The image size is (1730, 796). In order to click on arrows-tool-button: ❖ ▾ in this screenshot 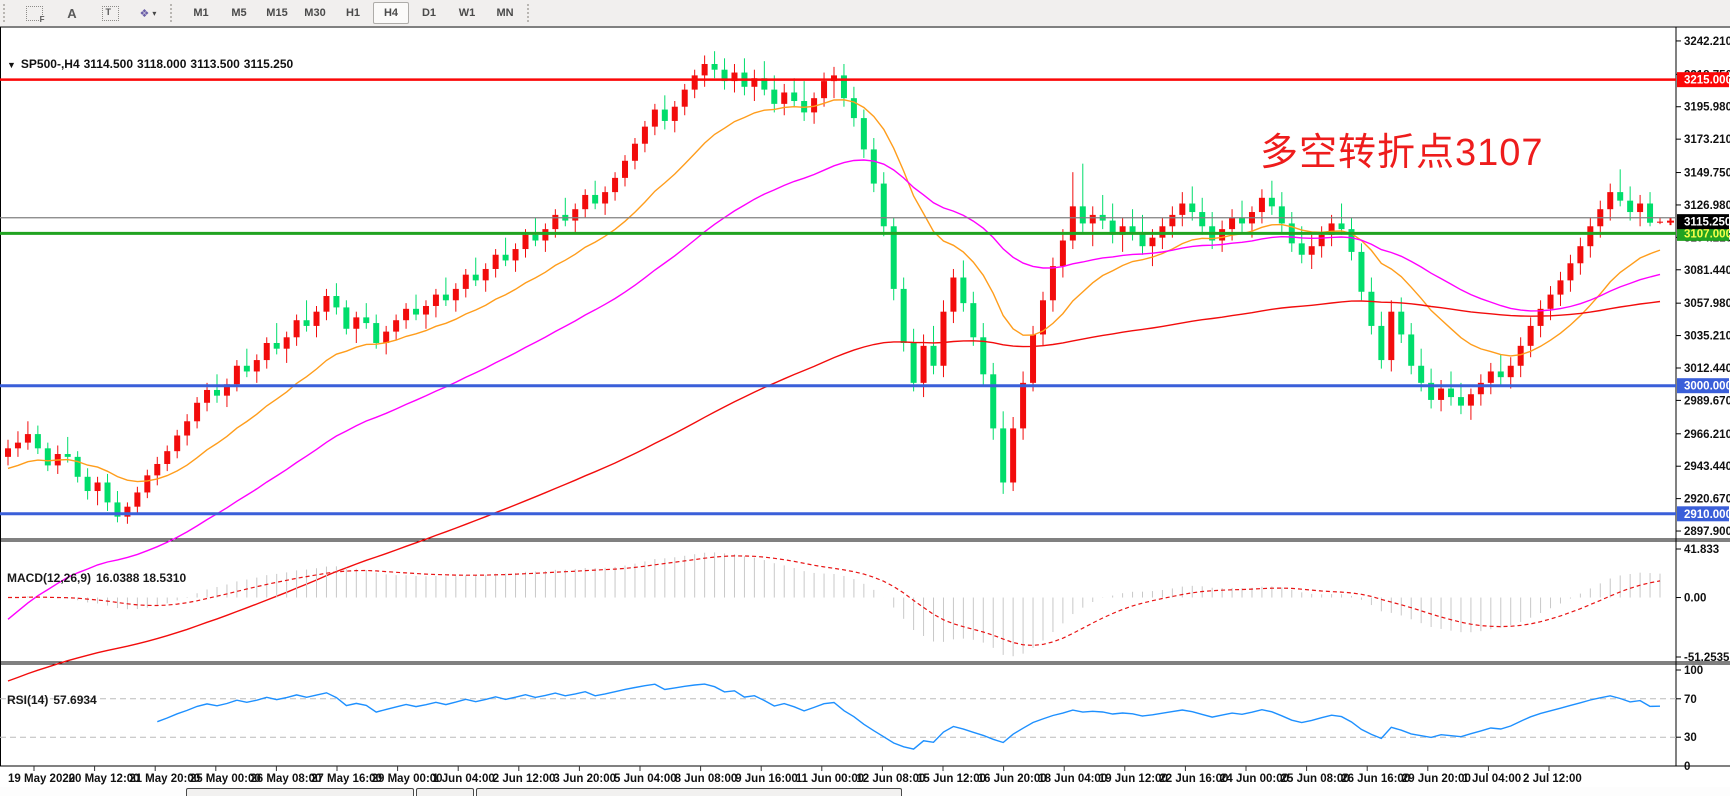, I will do `click(148, 13)`.